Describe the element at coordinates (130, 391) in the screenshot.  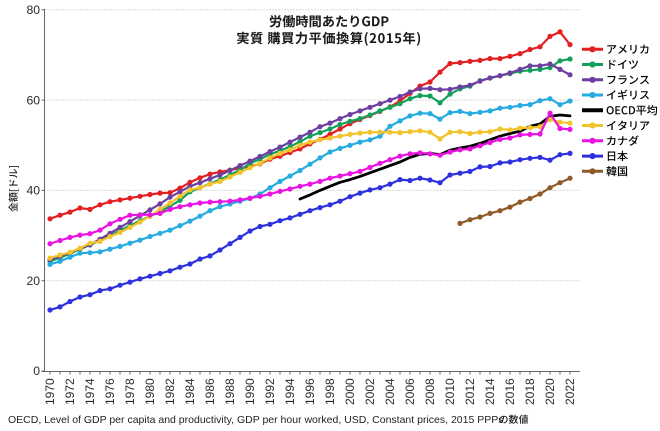
I see `svg-text: 1978` at that location.